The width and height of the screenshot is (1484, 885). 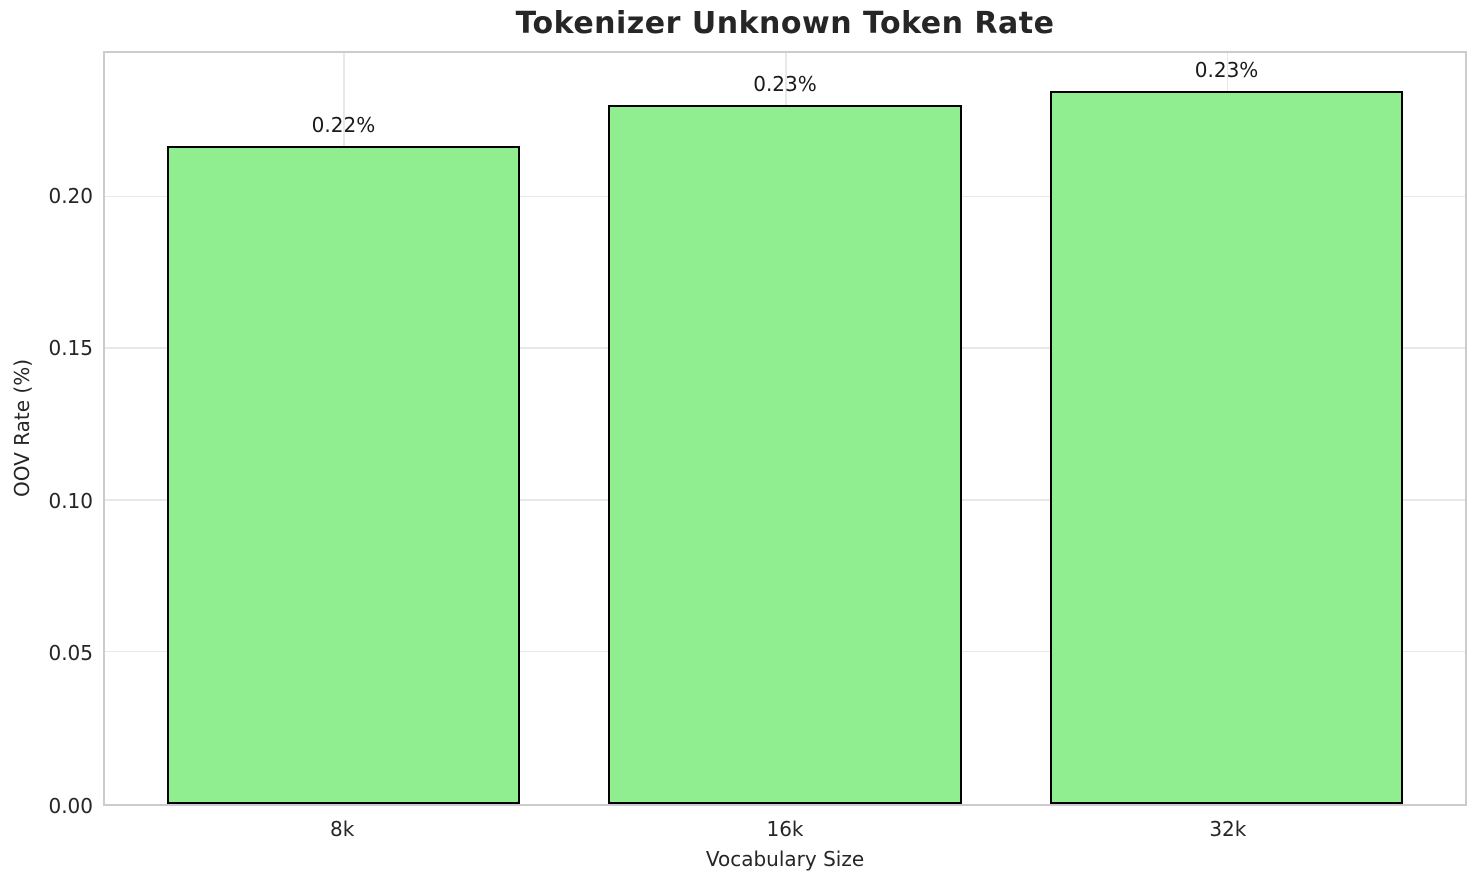 I want to click on y-tick-label: 0.00, so click(x=70, y=806).